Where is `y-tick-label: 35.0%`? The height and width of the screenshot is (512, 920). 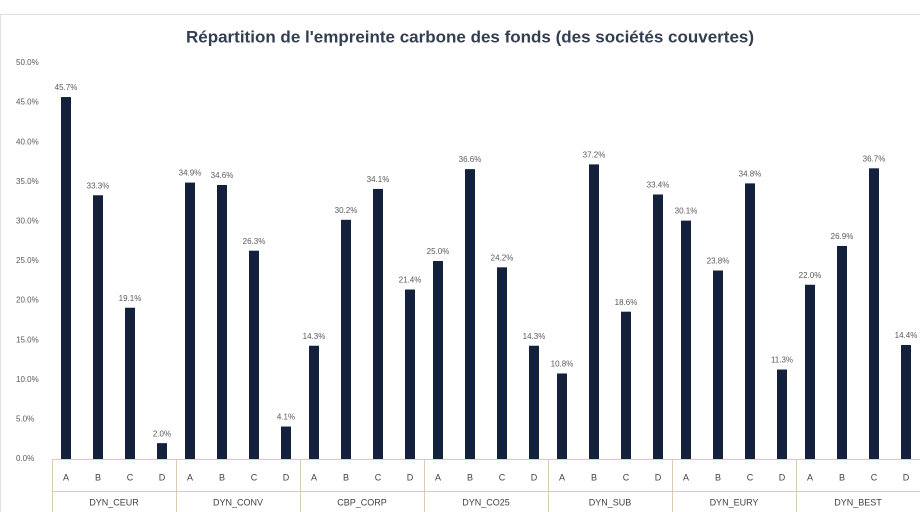
y-tick-label: 35.0% is located at coordinates (27, 181).